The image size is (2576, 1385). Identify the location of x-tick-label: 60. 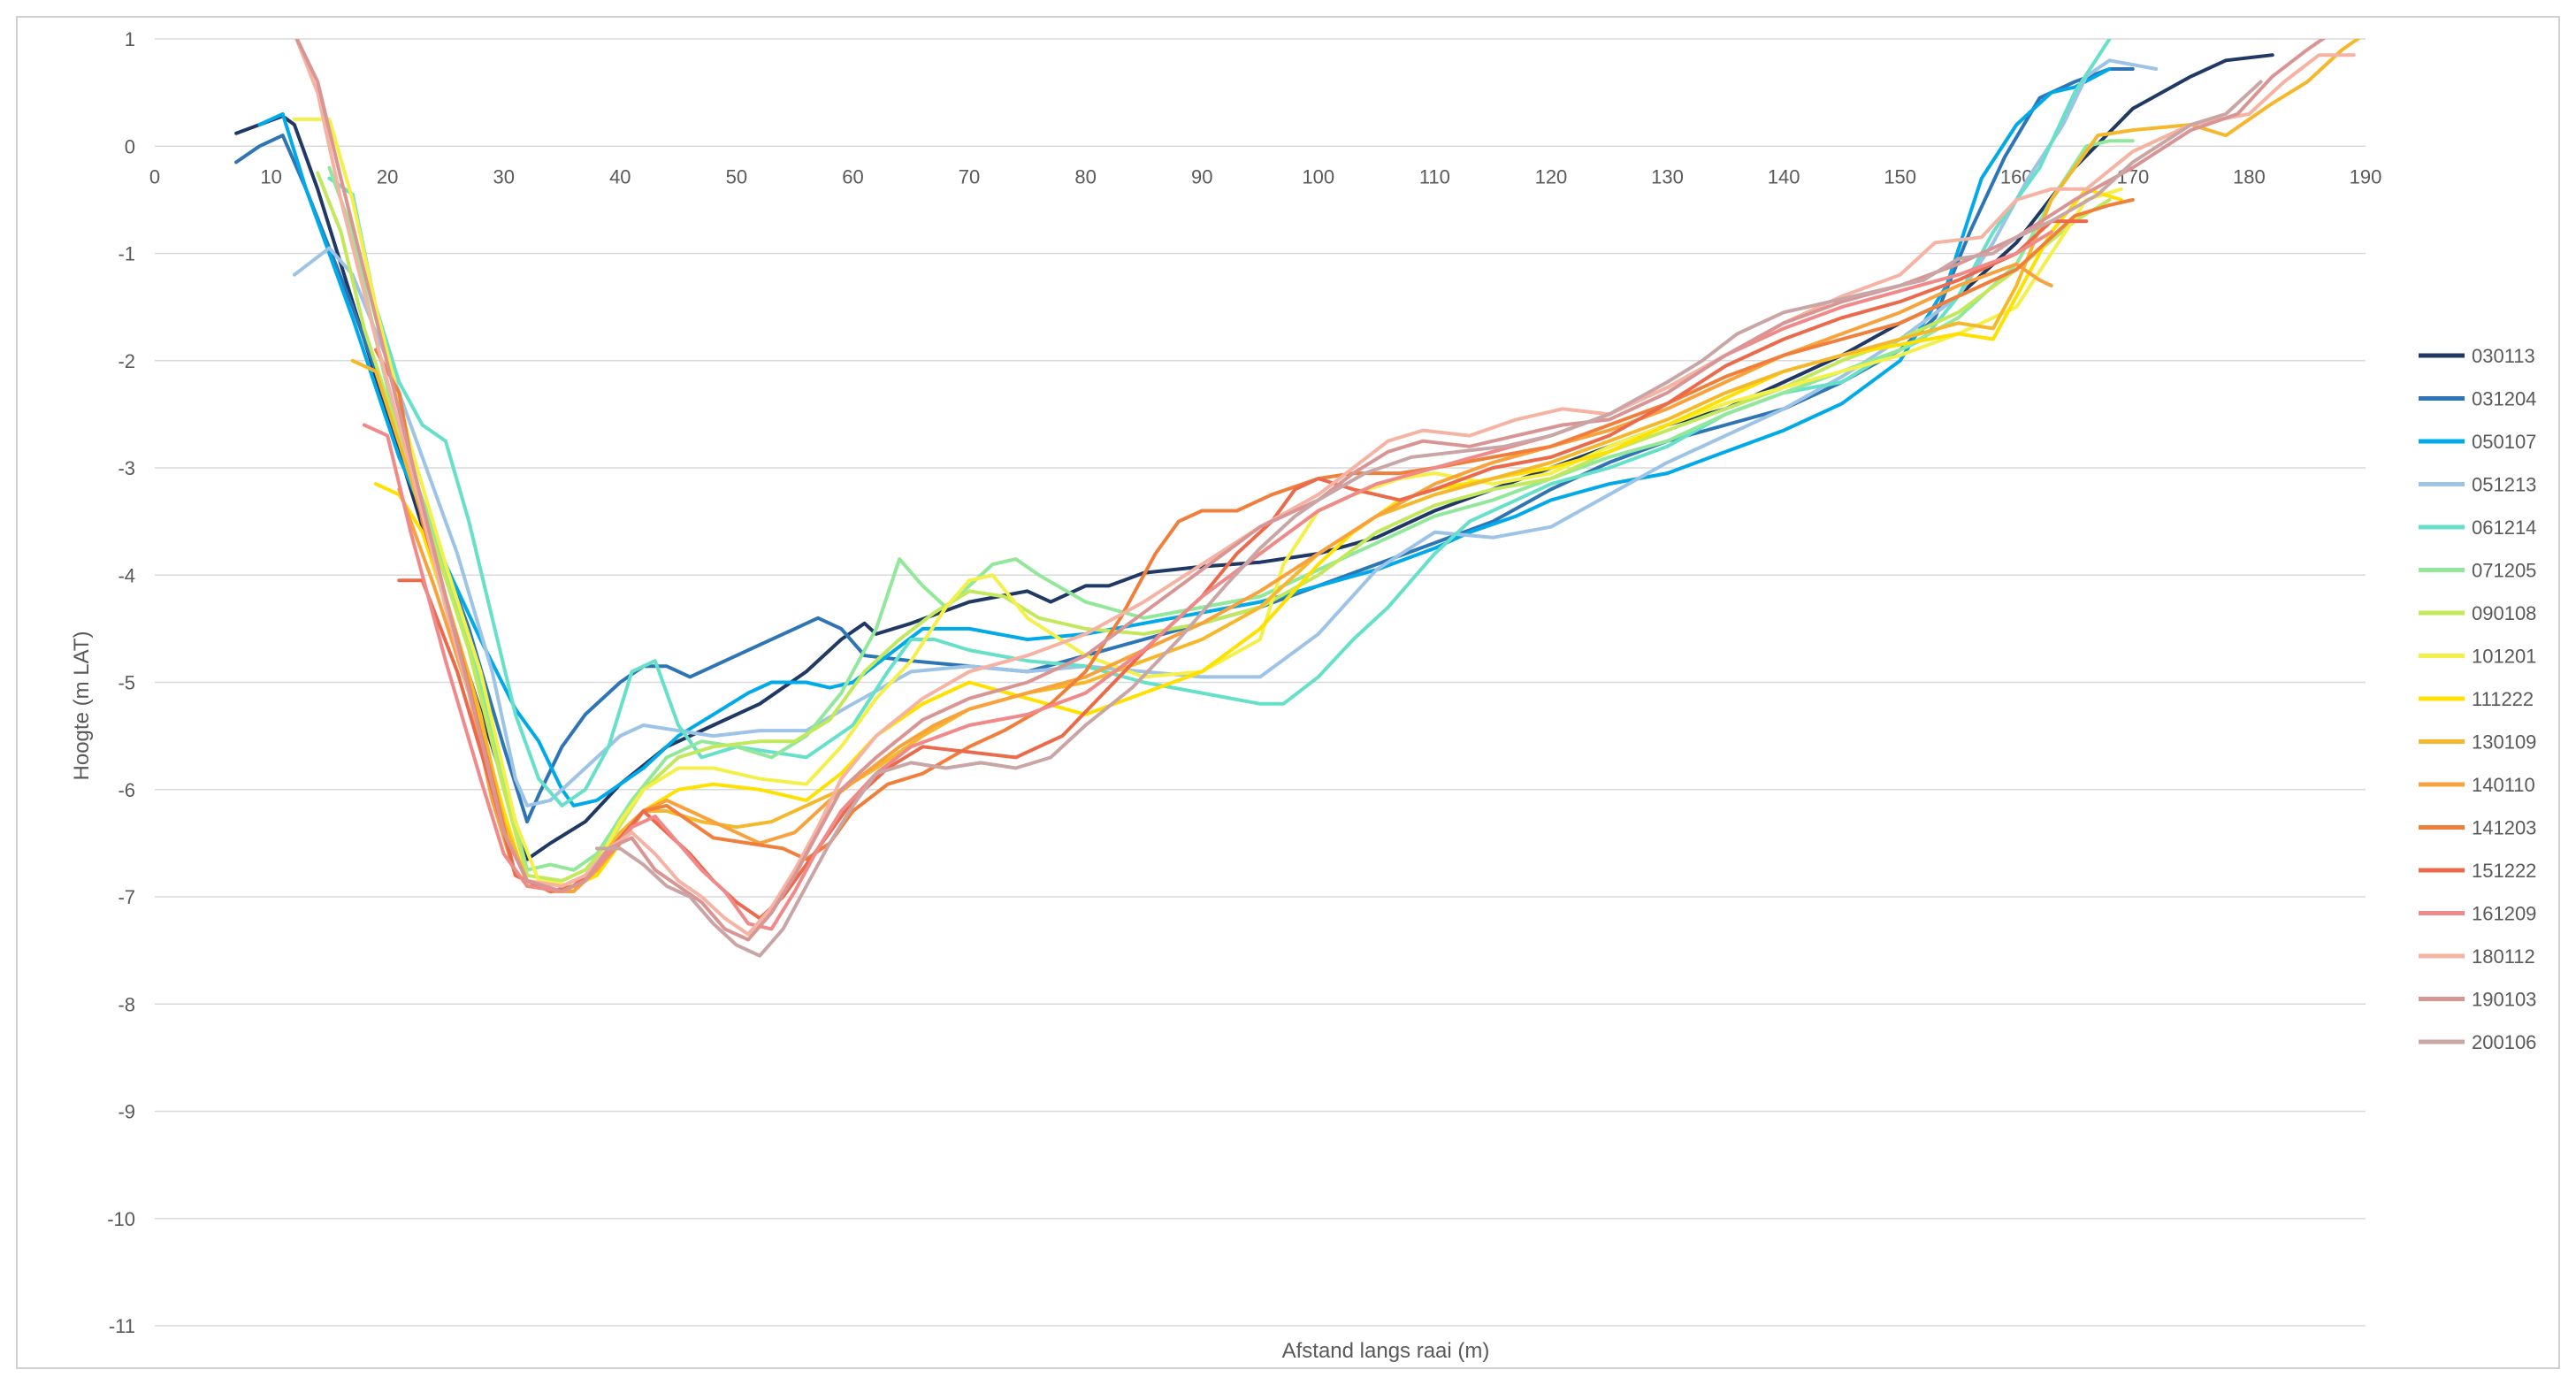
(852, 176).